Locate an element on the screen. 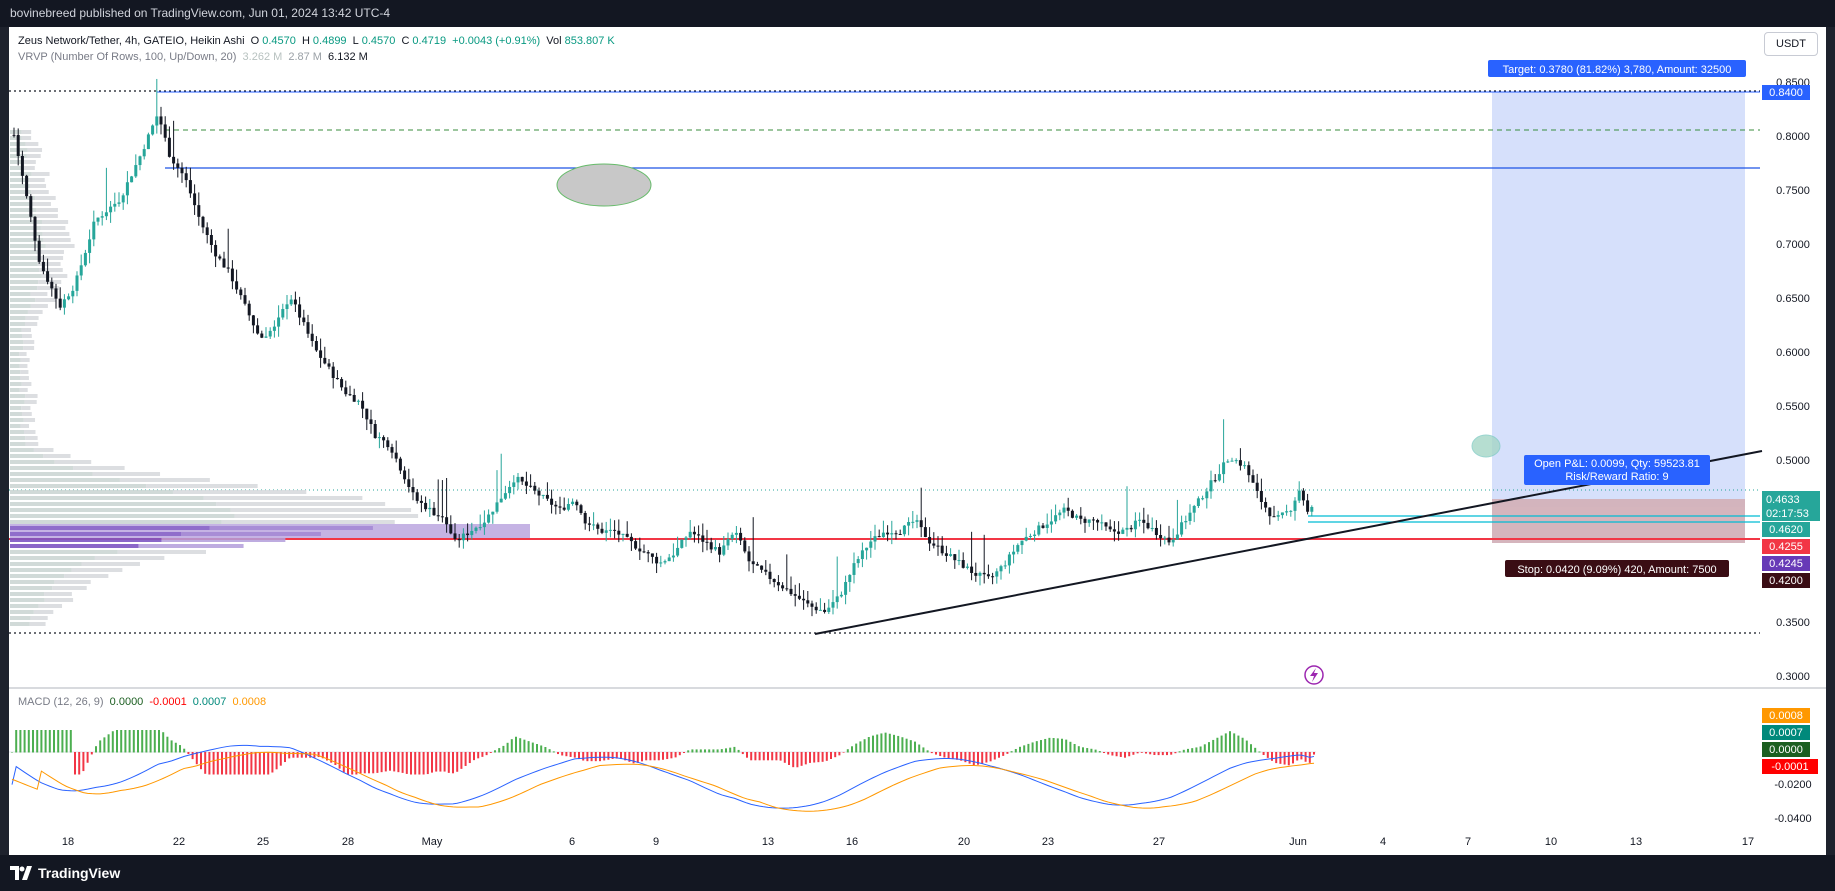  stop-label: Stop: 0.0420 (9.09%) 420, Amount: 7500 is located at coordinates (1617, 568).